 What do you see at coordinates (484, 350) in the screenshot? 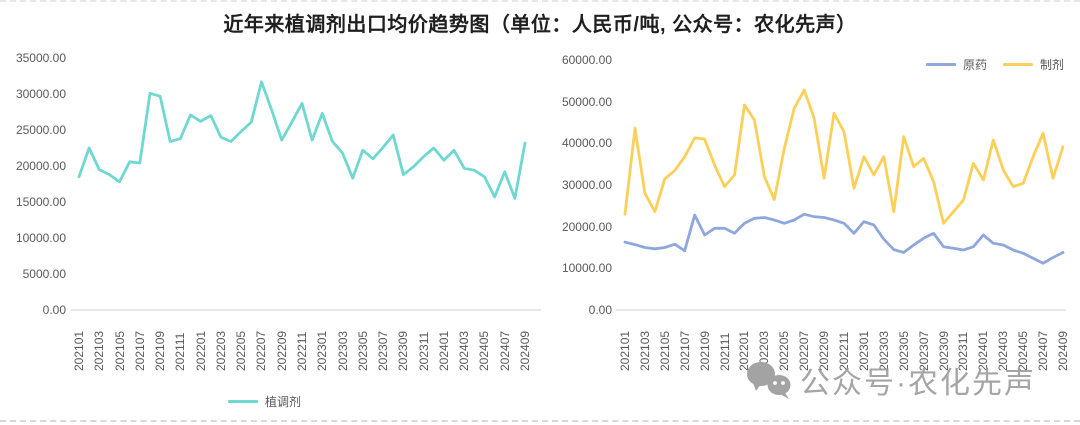
I see `x-tick-label: 202405` at bounding box center [484, 350].